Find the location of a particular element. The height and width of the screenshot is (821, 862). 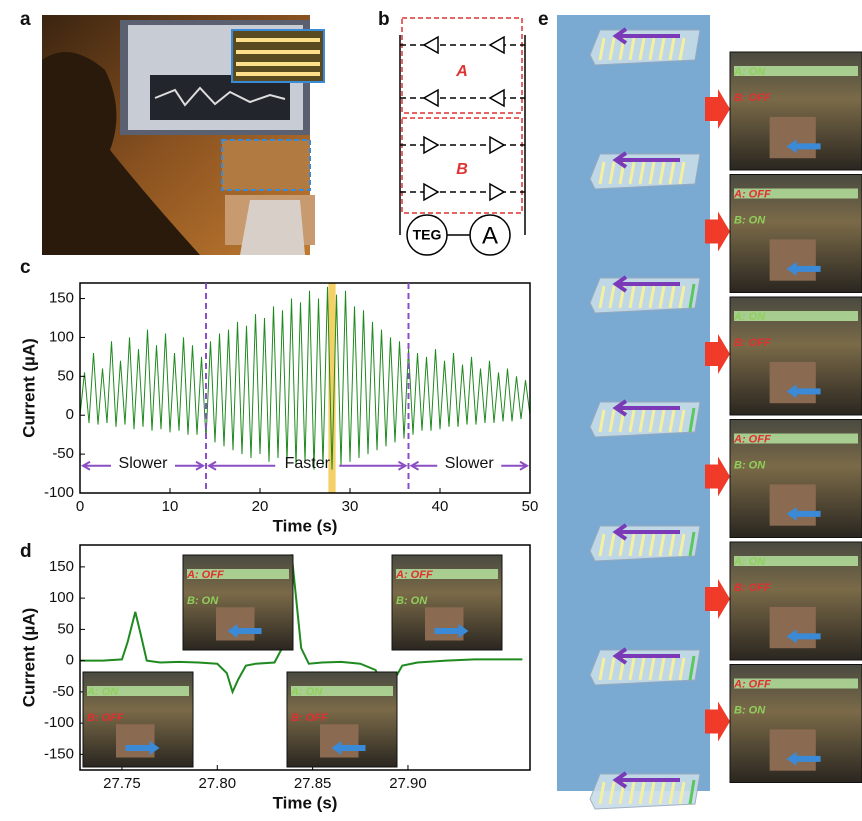

x-tick-label: 27.80 is located at coordinates (218, 783).